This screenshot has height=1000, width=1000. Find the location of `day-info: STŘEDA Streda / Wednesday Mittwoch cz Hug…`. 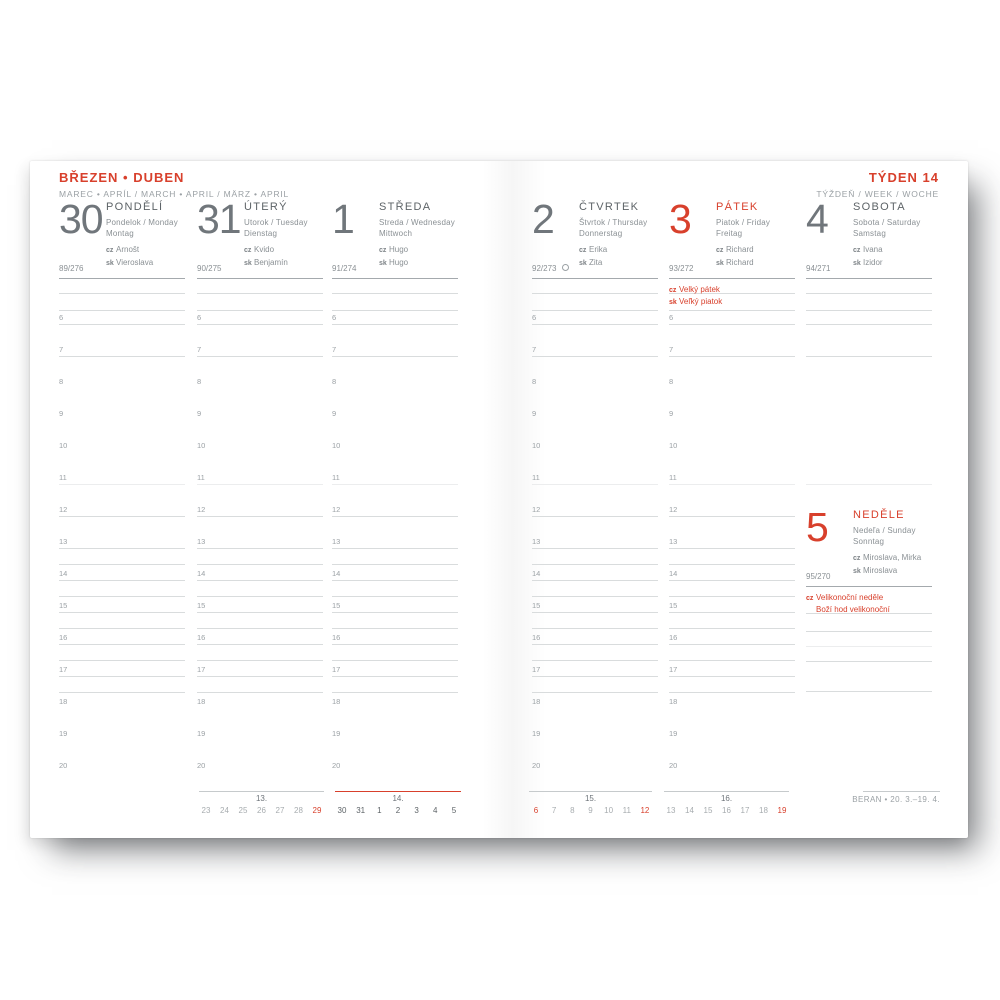

day-info: STŘEDA Streda / Wednesday Mittwoch cz Hug… is located at coordinates (418, 235).